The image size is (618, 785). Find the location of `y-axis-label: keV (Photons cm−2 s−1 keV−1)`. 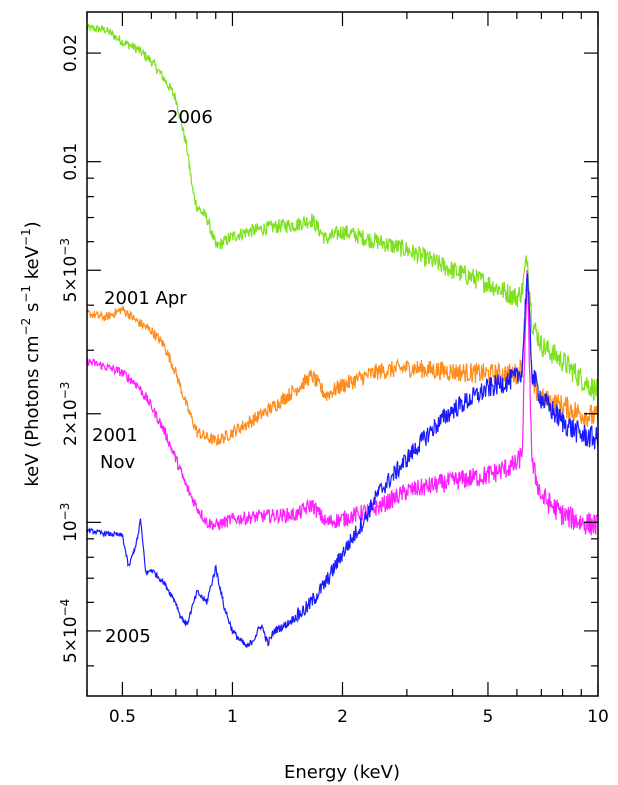

y-axis-label: keV (Photons cm−2 s−1 keV−1) is located at coordinates (31, 353).